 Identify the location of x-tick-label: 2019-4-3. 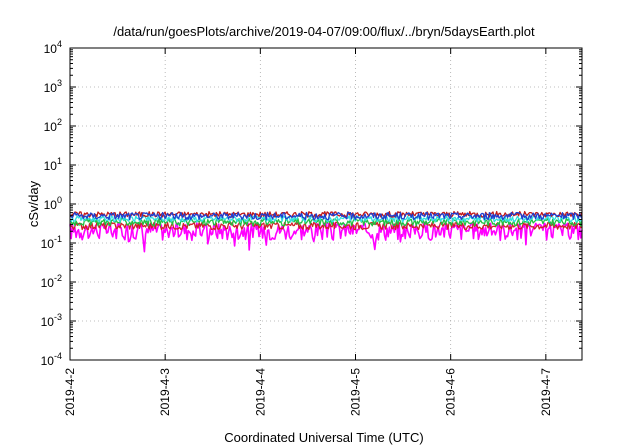
(165, 392).